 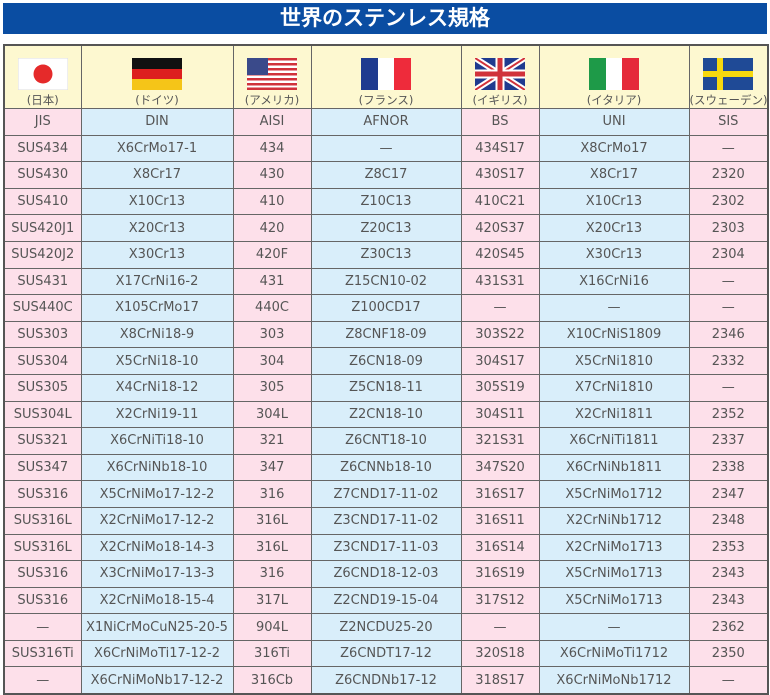 I want to click on header-din: DIN, so click(x=157, y=122).